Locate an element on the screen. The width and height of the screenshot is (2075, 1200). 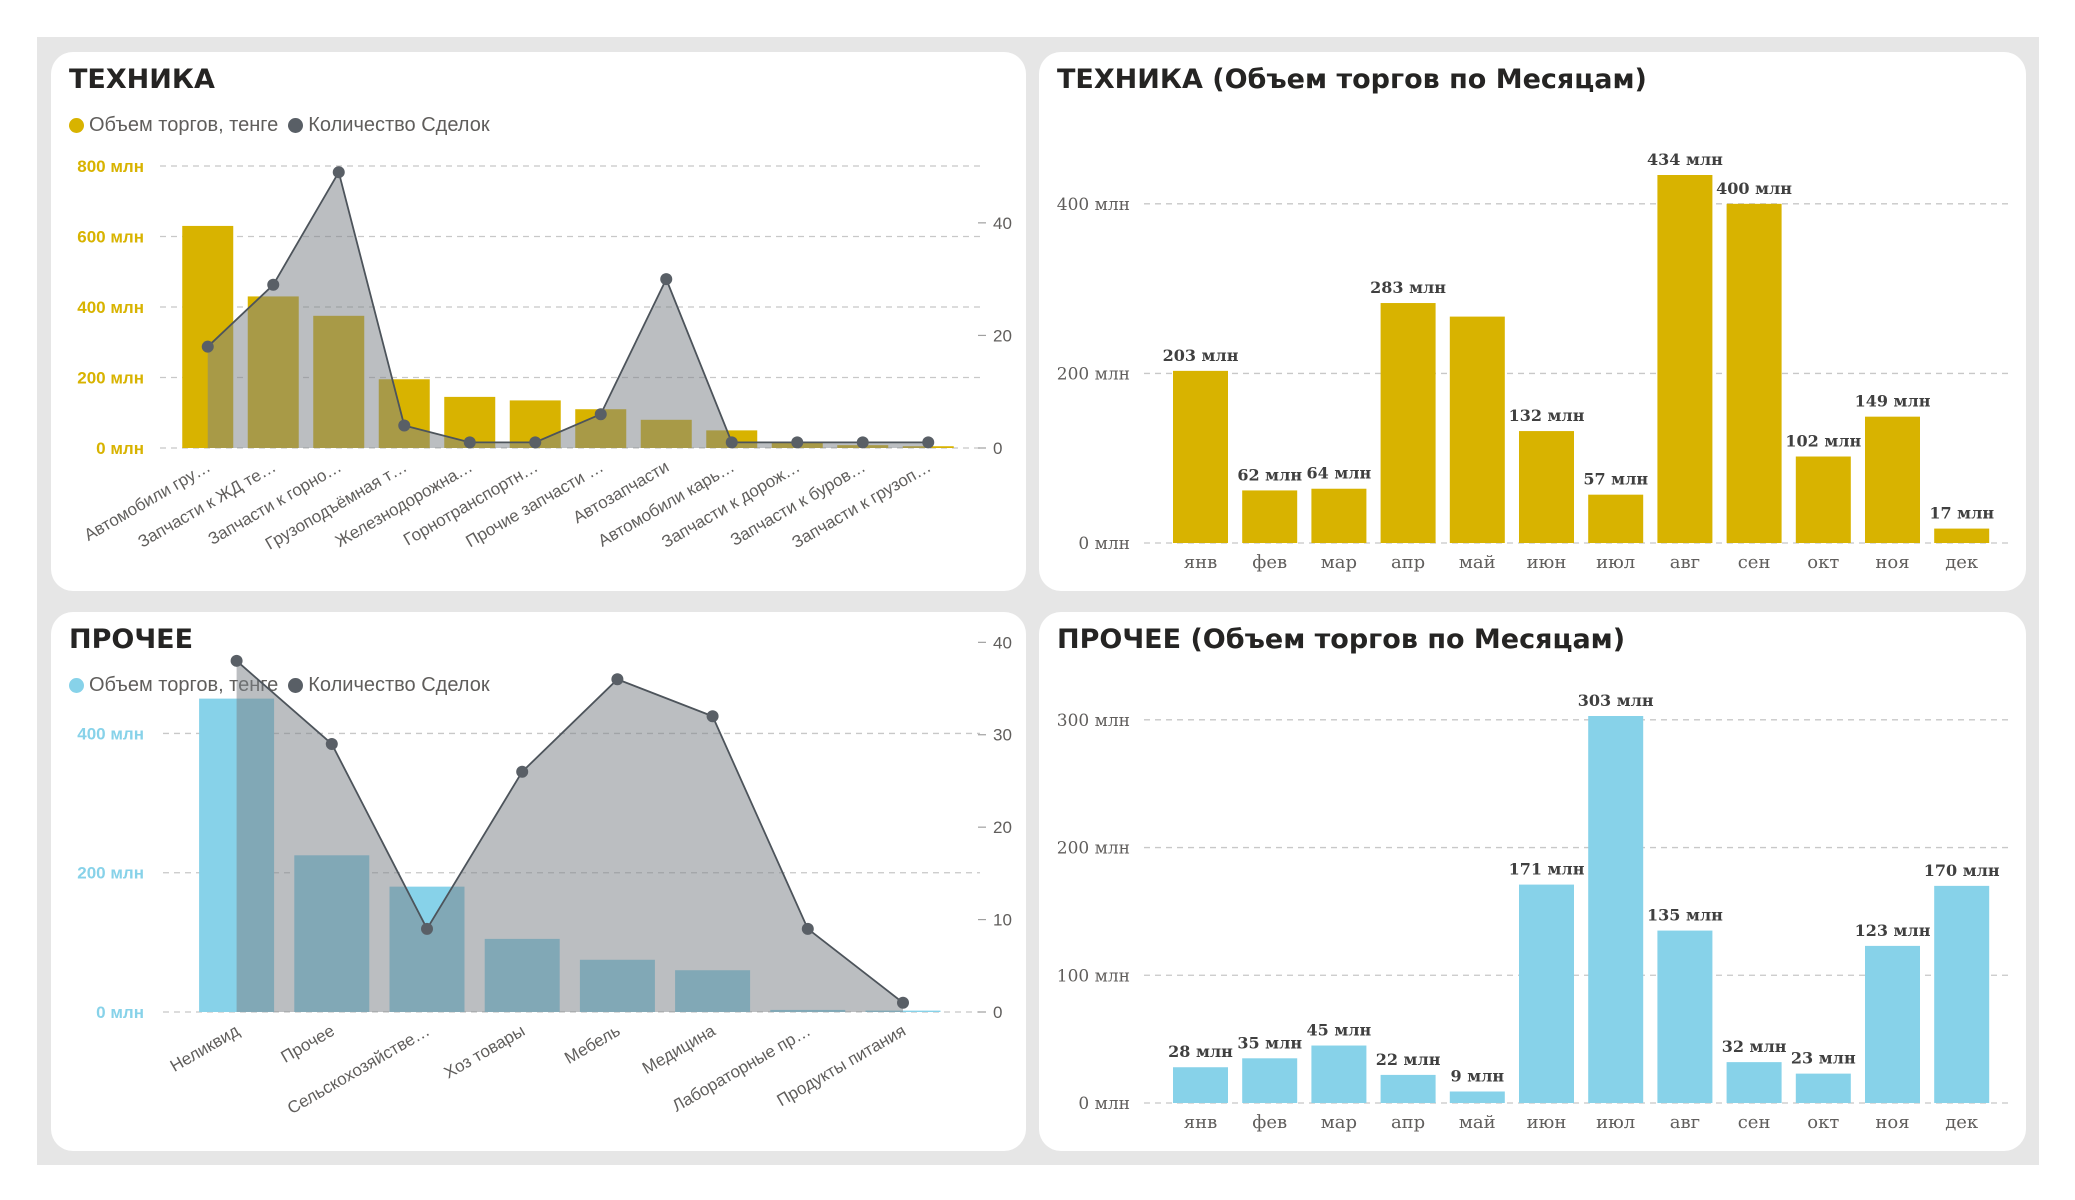
chart-legend: Объем торгов, тенге Количество Сделок is located at coordinates (281, 125).